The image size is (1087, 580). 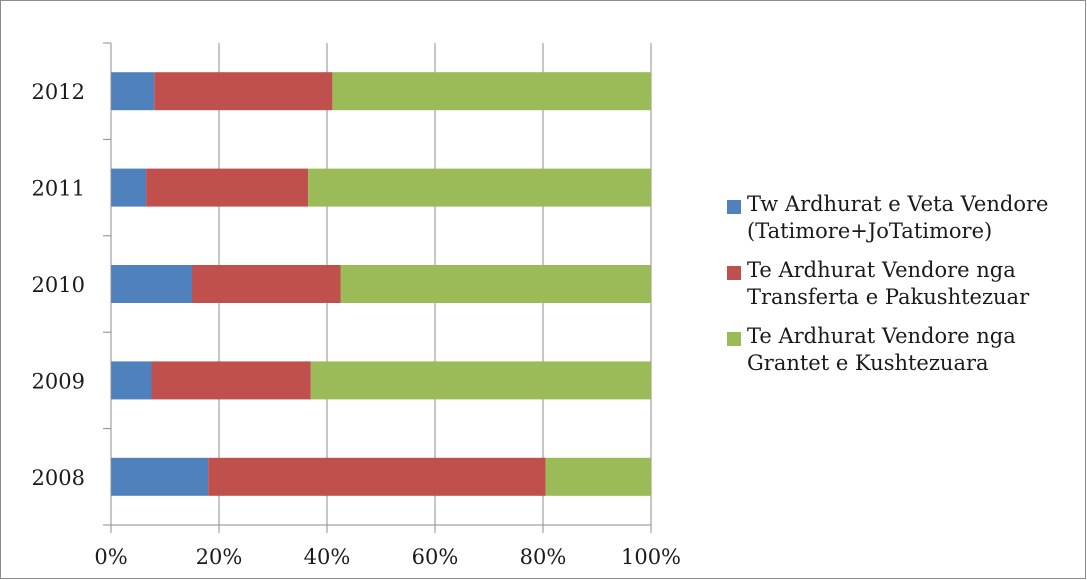 I want to click on y-tick-label: 2009, so click(x=58, y=381).